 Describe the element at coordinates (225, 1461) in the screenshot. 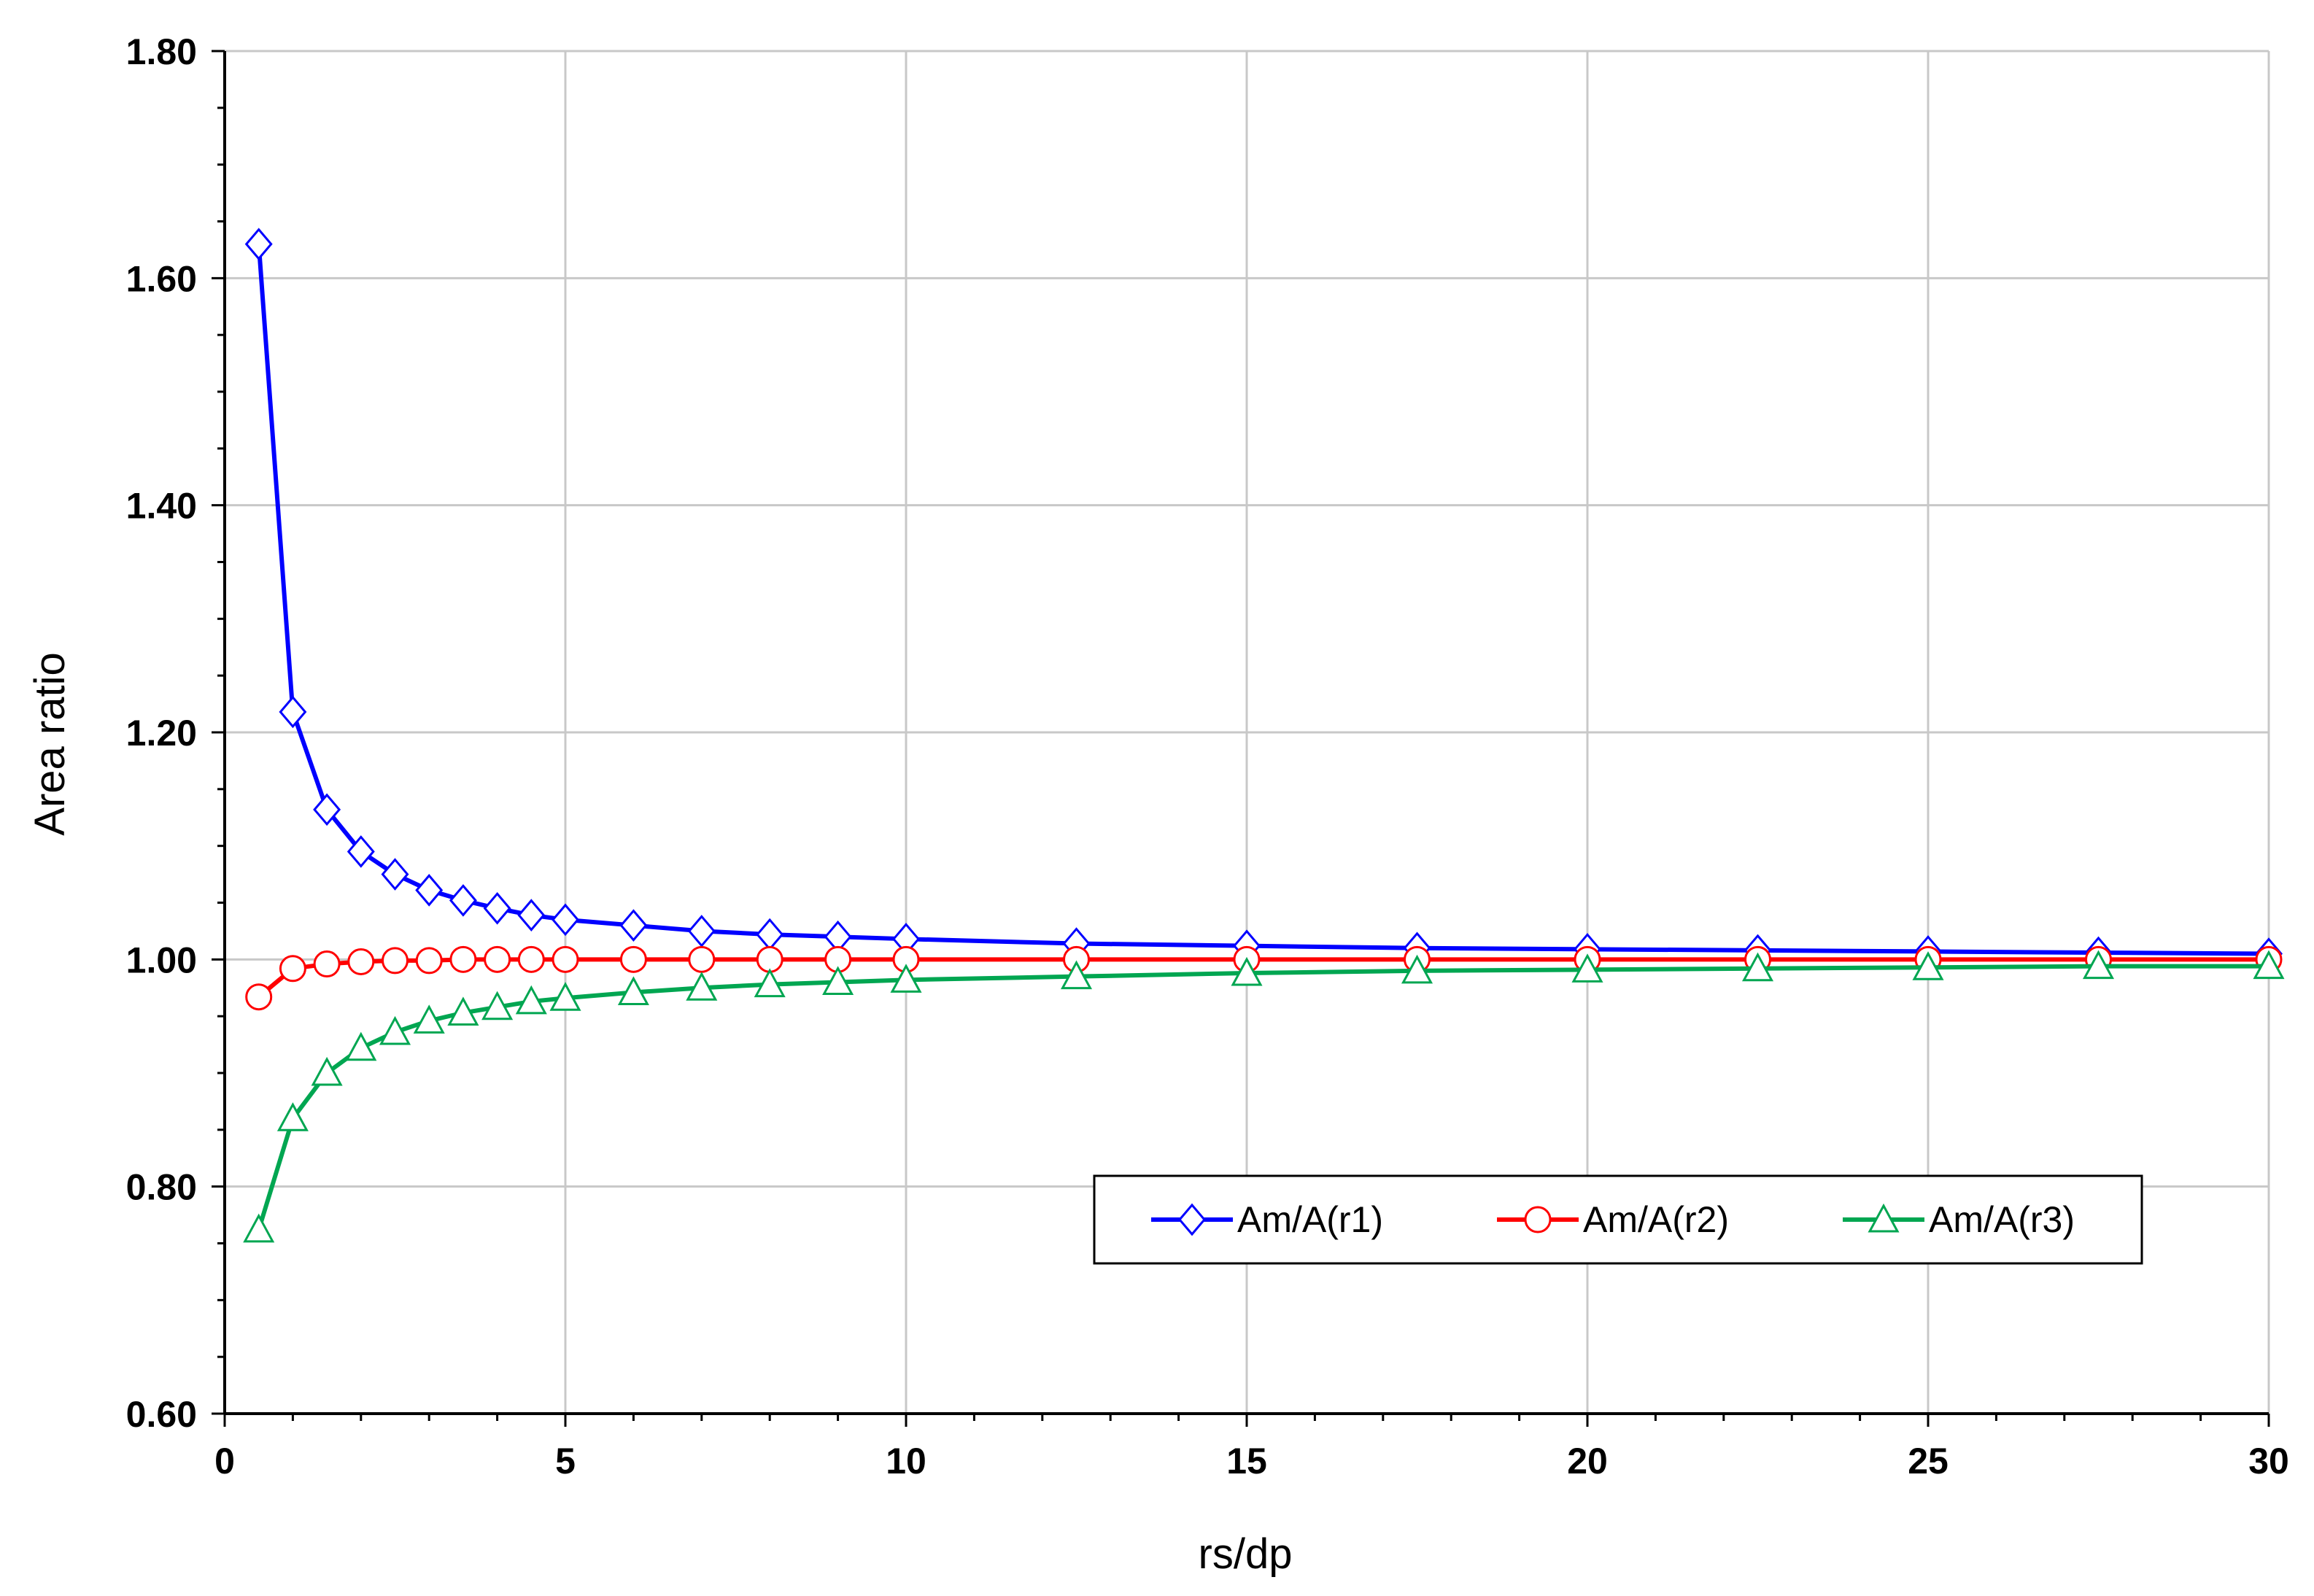

I see `x-tick-label: 0` at that location.